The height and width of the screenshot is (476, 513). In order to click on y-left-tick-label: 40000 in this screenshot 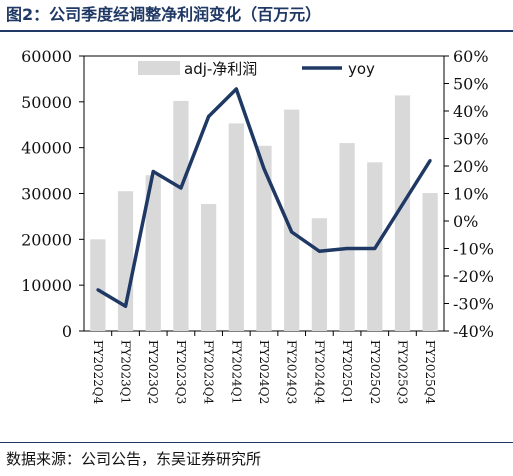, I will do `click(46, 148)`.